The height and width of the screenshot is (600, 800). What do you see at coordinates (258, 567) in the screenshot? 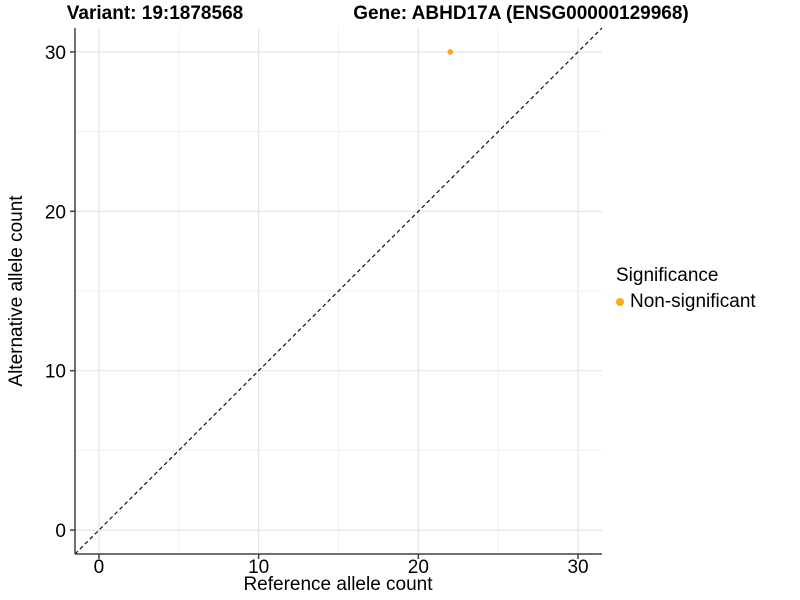
I see `x-tick-label: 10` at bounding box center [258, 567].